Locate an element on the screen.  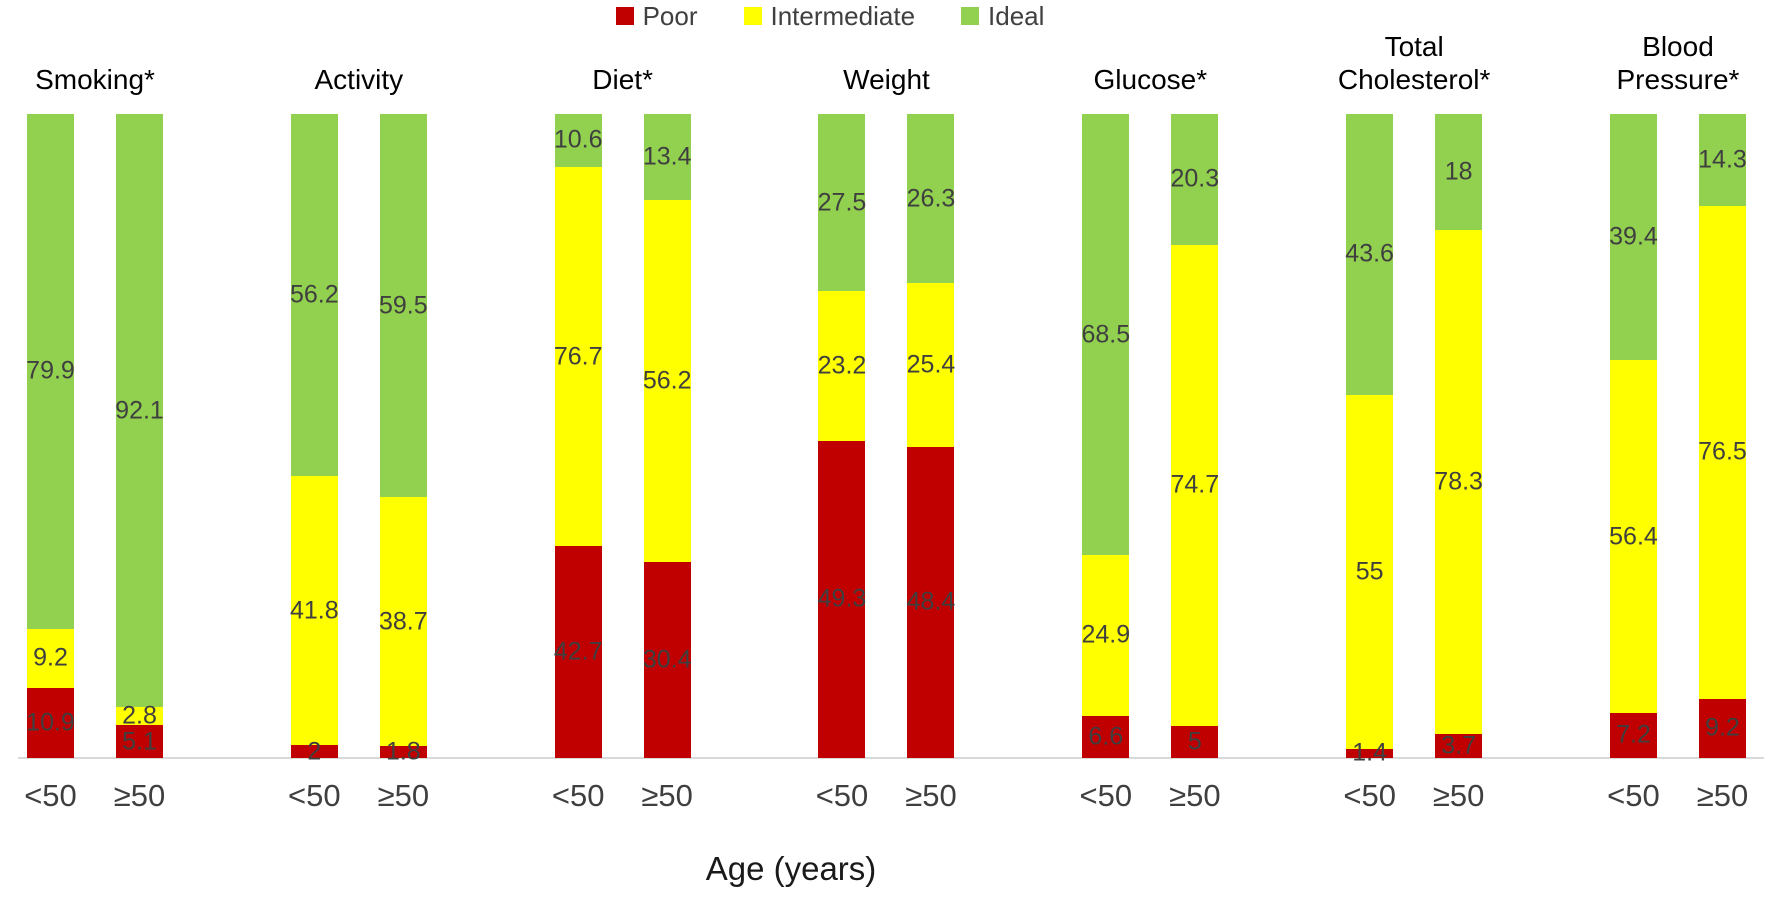
value-label: 25.4 is located at coordinates (931, 364).